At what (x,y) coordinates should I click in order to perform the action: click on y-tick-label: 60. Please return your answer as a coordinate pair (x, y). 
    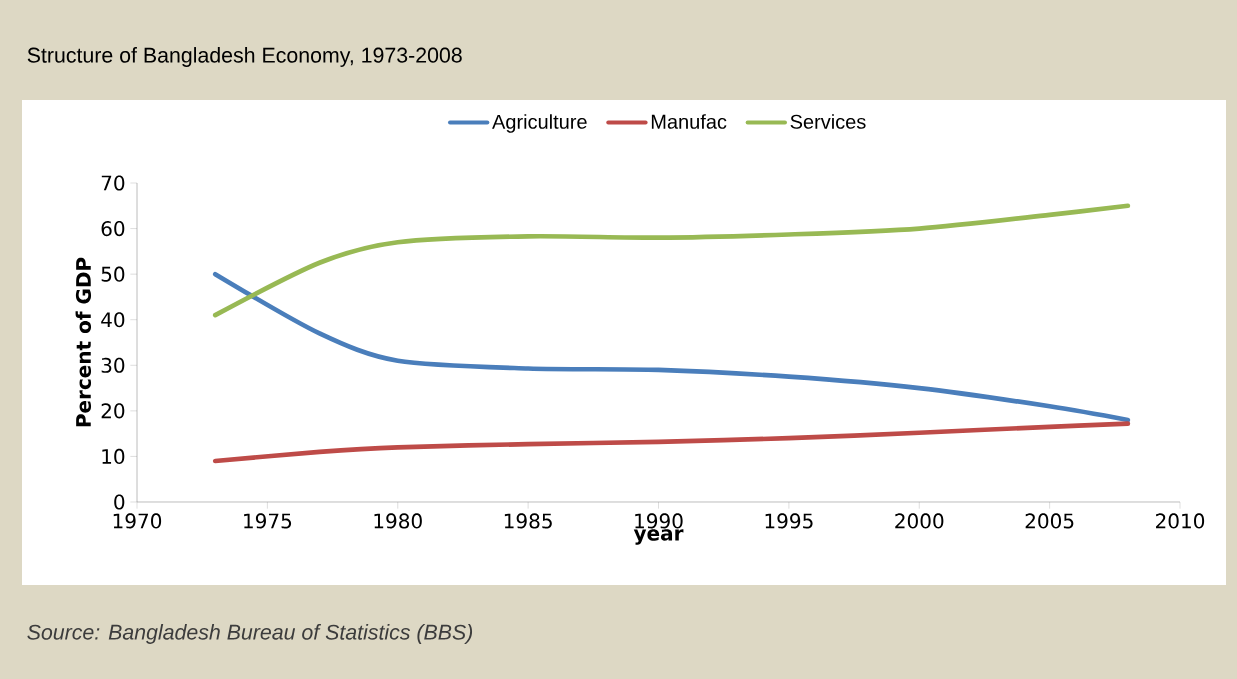
    Looking at the image, I should click on (113, 229).